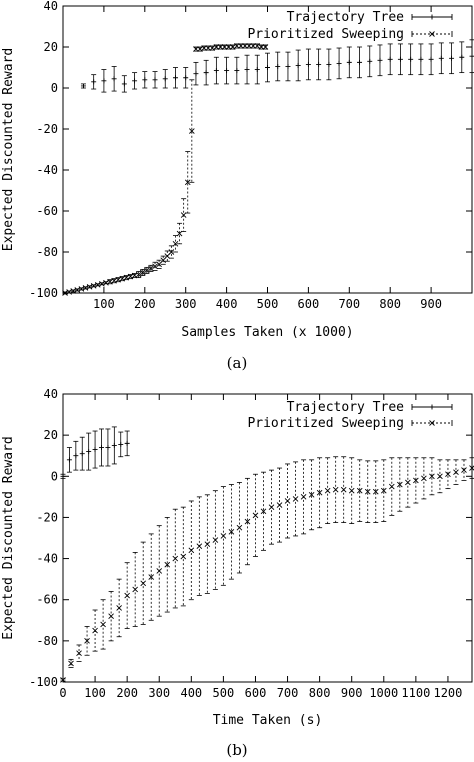  I want to click on y-tick-label: 40, so click(51, 6).